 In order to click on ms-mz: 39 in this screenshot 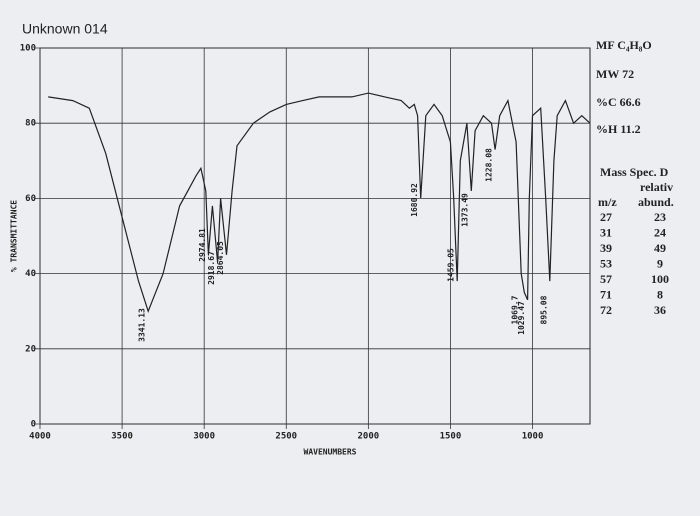, I will do `click(606, 248)`.